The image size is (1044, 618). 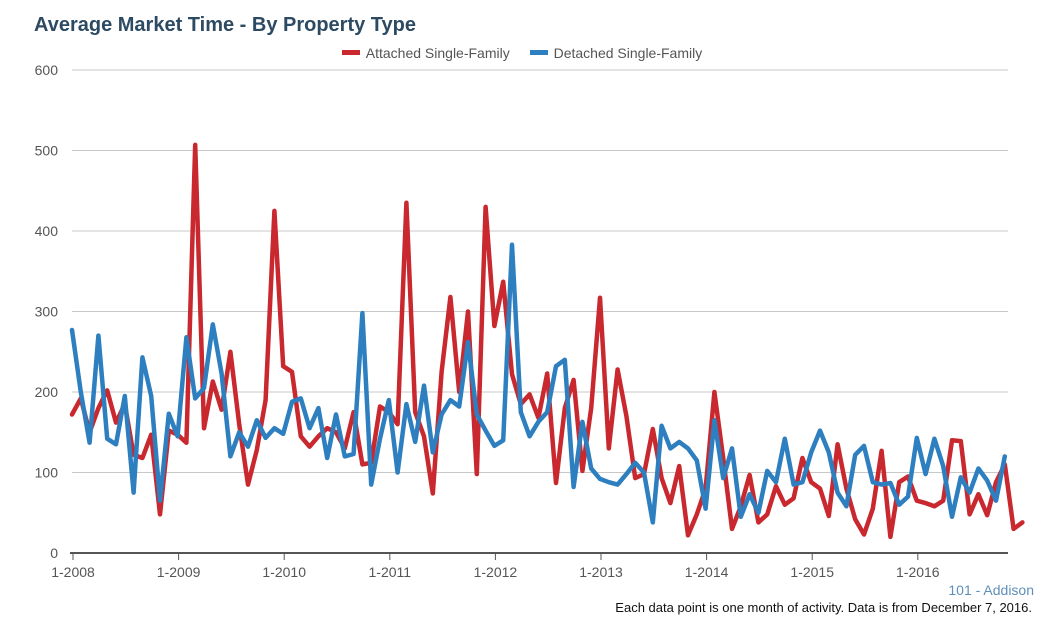 What do you see at coordinates (707, 572) in the screenshot?
I see `x-tick-label: 1-2014` at bounding box center [707, 572].